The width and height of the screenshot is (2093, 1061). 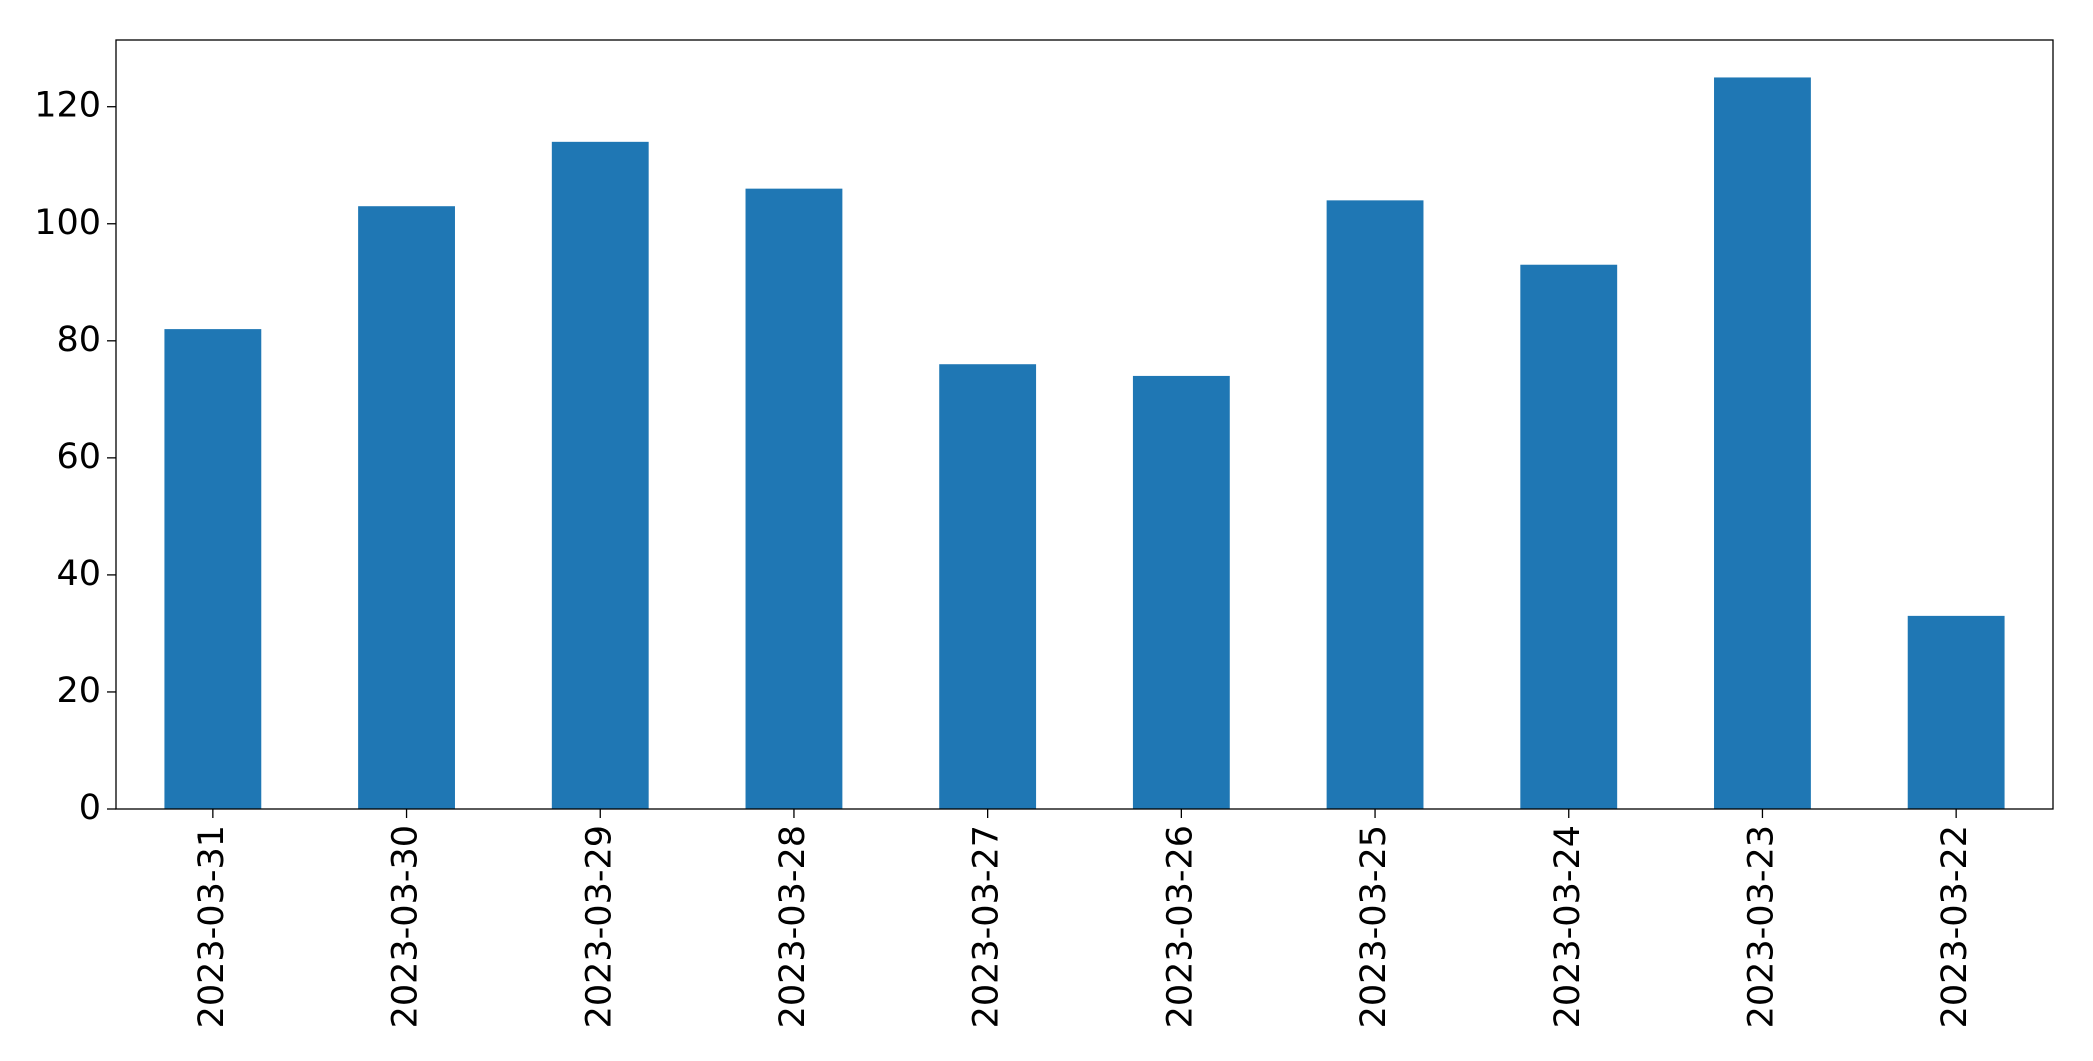 What do you see at coordinates (78, 574) in the screenshot?
I see `y-tick-label: 40` at bounding box center [78, 574].